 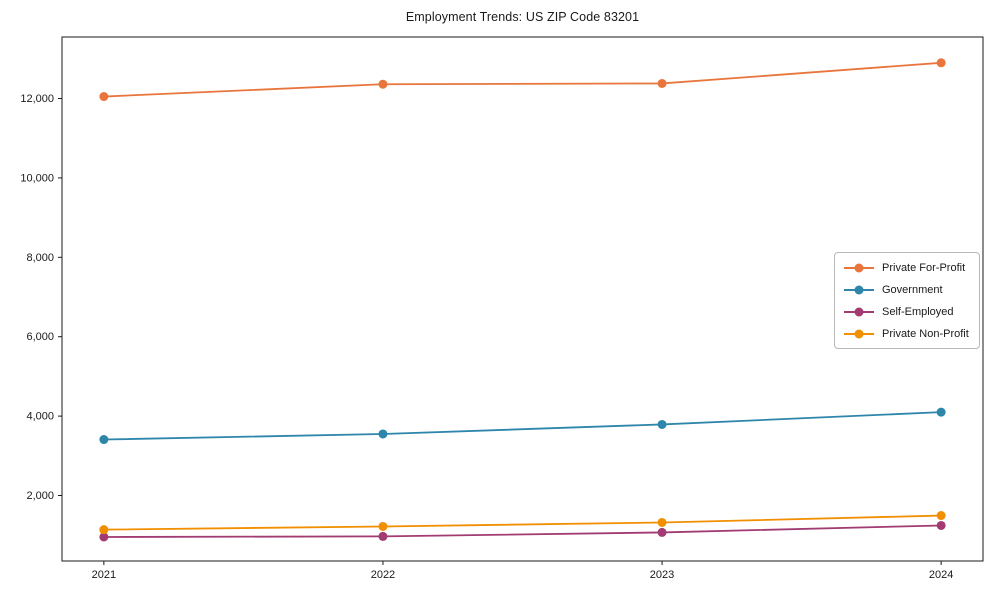 What do you see at coordinates (522, 79) in the screenshot?
I see `series-line-private-for-profit` at bounding box center [522, 79].